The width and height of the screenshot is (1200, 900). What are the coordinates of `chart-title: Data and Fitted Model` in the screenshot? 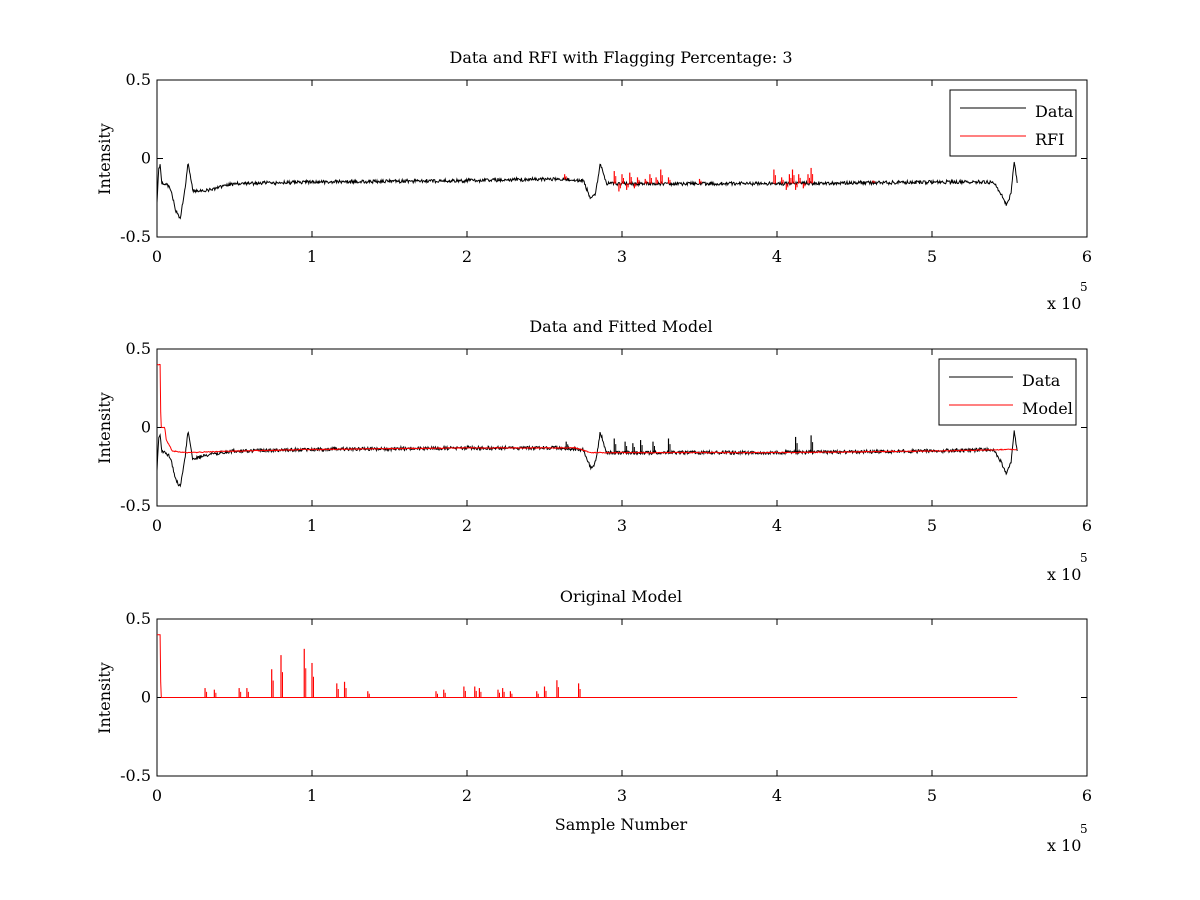 It's located at (620, 326).